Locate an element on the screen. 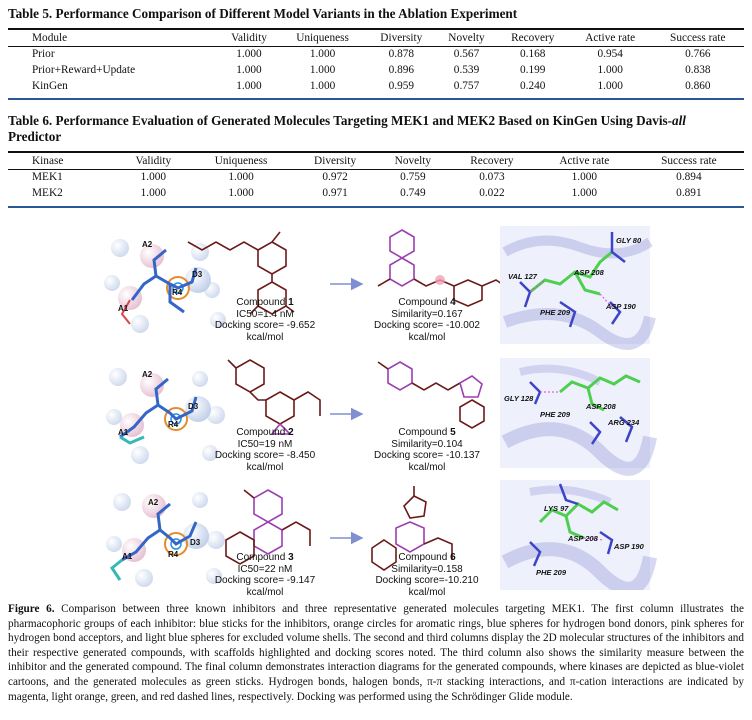  table-cell: MEK1 is located at coordinates (47, 177).